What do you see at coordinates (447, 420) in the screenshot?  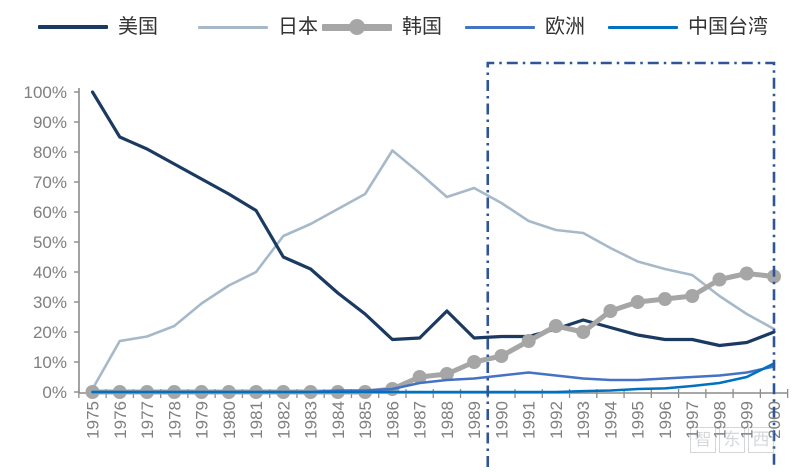 I see `x-tick-label: 1988` at bounding box center [447, 420].